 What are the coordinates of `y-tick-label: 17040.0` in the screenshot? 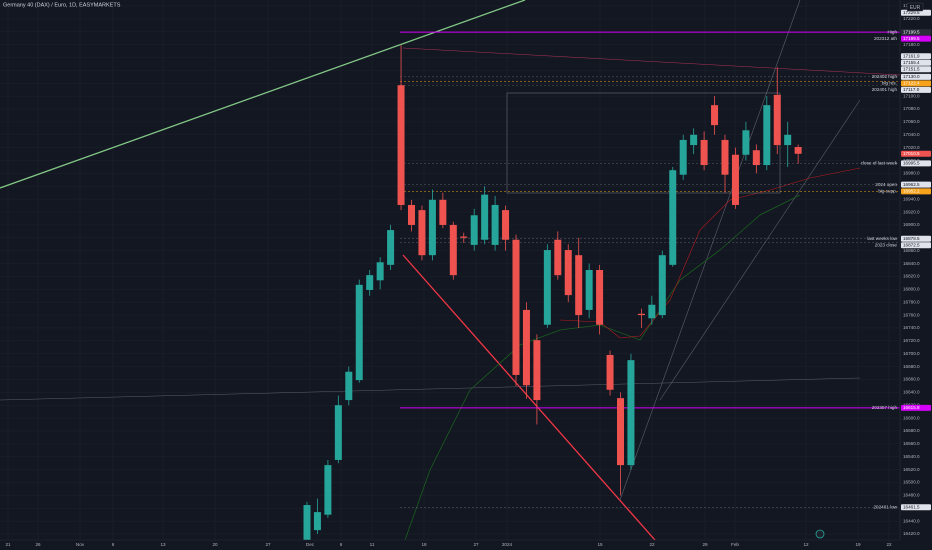 It's located at (911, 134).